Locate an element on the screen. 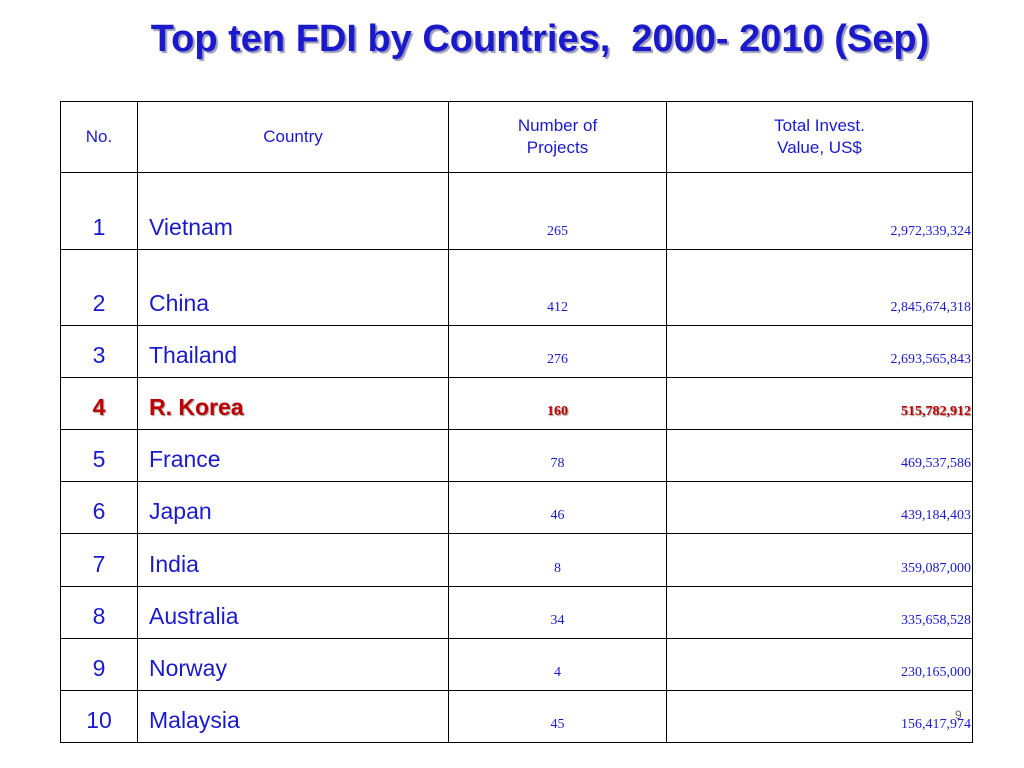  table-cell-text: 9 is located at coordinates (99, 668).